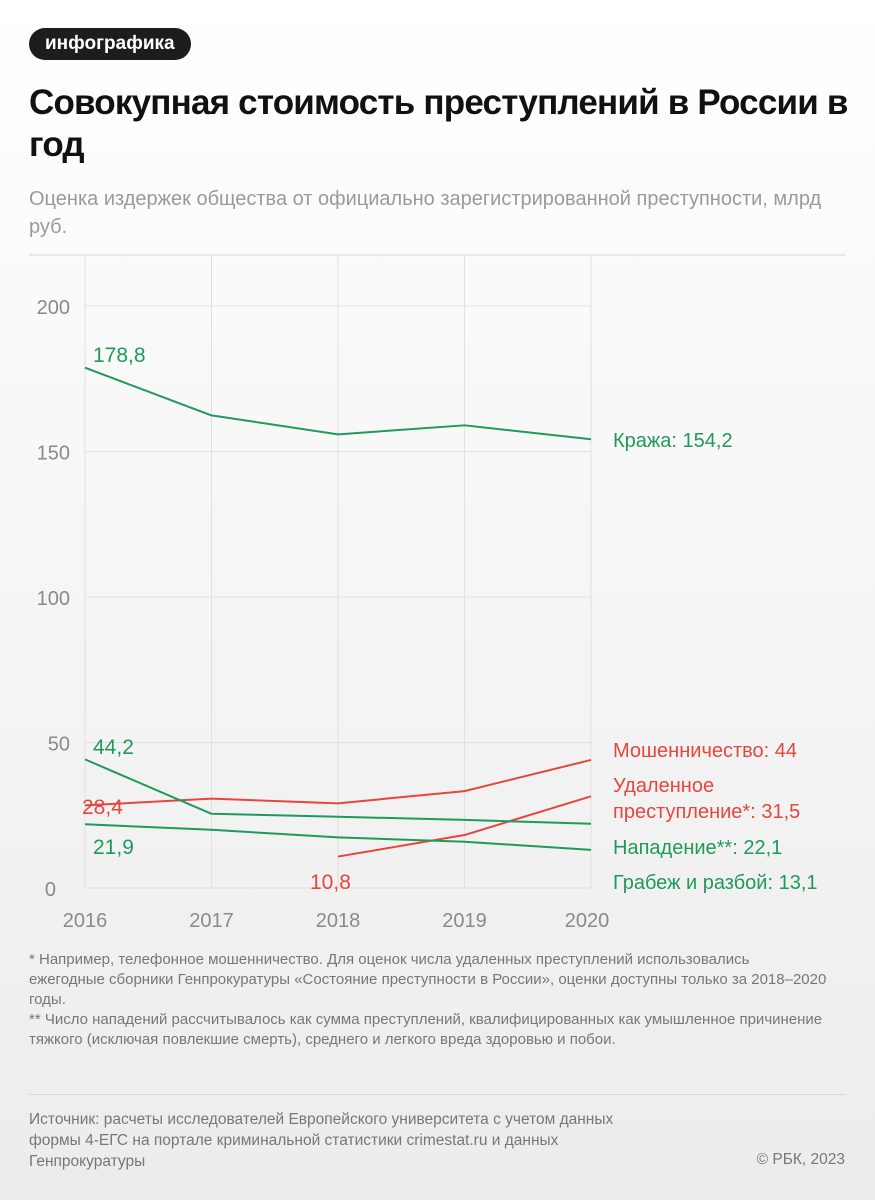  What do you see at coordinates (330, 882) in the screenshot?
I see `data-label-start: 10,8` at bounding box center [330, 882].